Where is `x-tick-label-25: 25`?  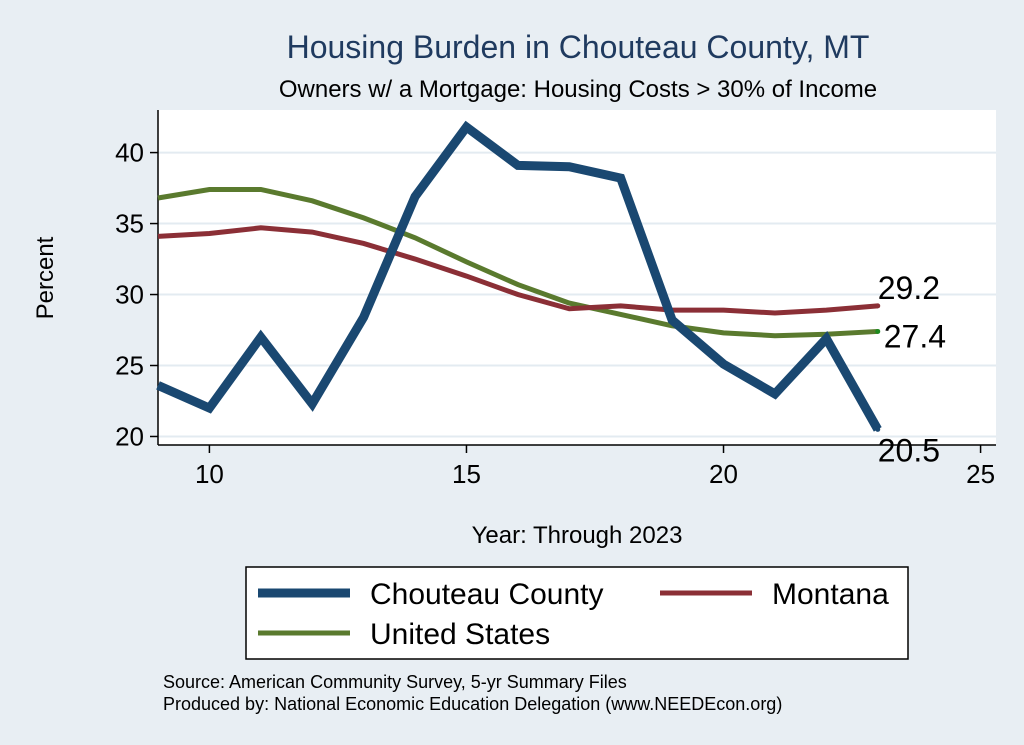 x-tick-label-25: 25 is located at coordinates (980, 474).